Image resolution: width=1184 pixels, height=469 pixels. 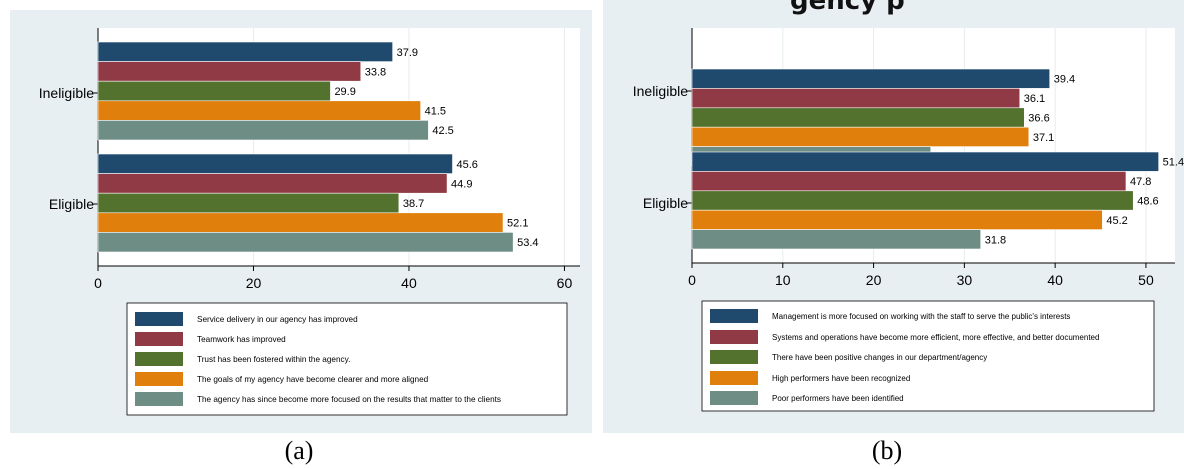 What do you see at coordinates (838, 398) in the screenshot?
I see `panel-b-legend-label: Poor performers have been identified` at bounding box center [838, 398].